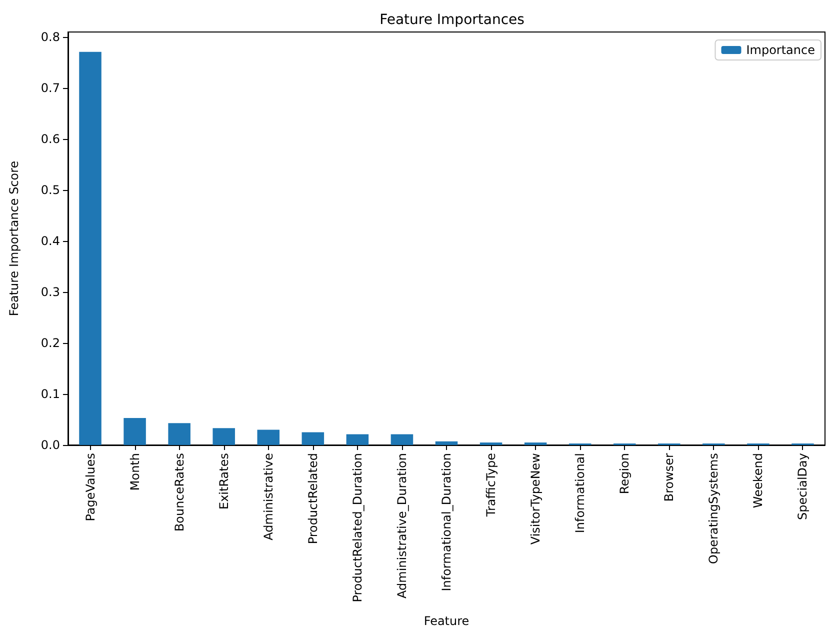 Image resolution: width=827 pixels, height=632 pixels. What do you see at coordinates (357, 527) in the screenshot?
I see `x-tick-label: ProductRelated_Duration` at bounding box center [357, 527].